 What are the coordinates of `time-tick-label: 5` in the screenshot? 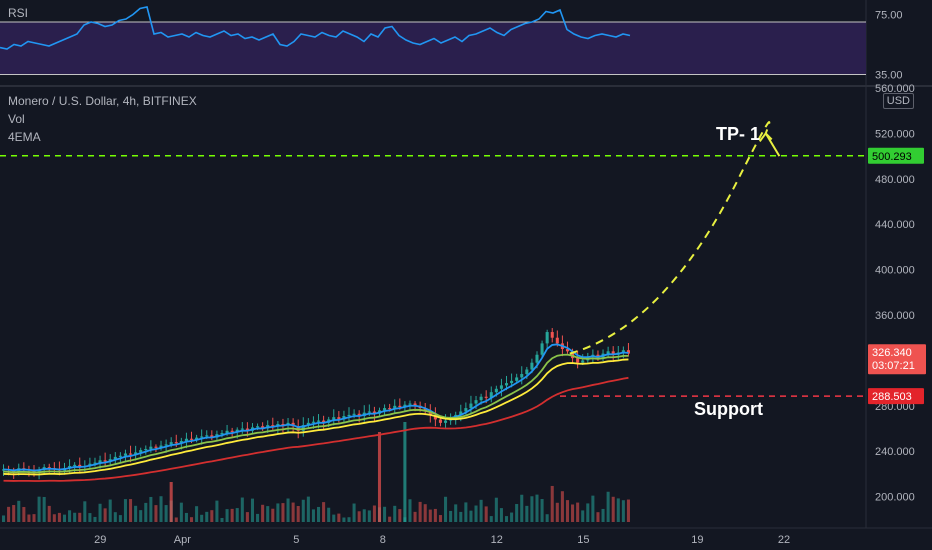 It's located at (296, 540).